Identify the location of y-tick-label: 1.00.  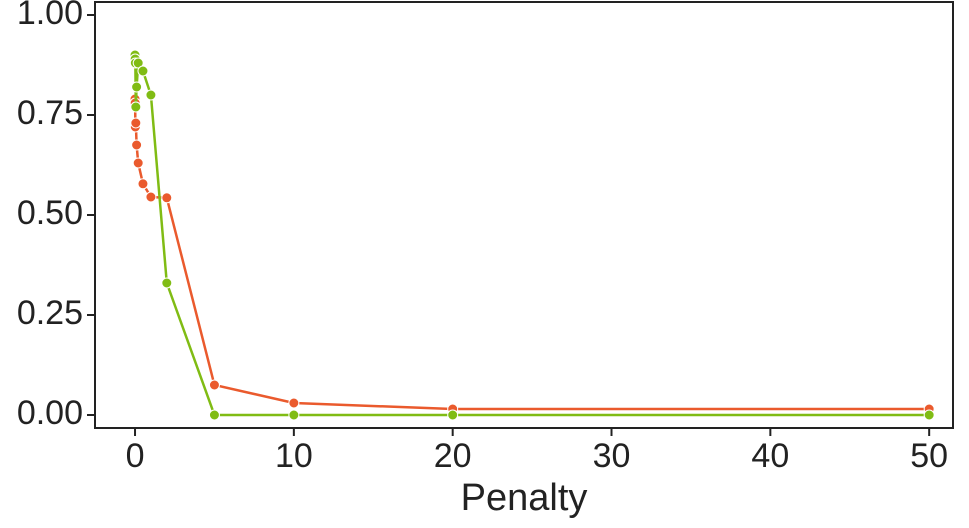
(50, 16).